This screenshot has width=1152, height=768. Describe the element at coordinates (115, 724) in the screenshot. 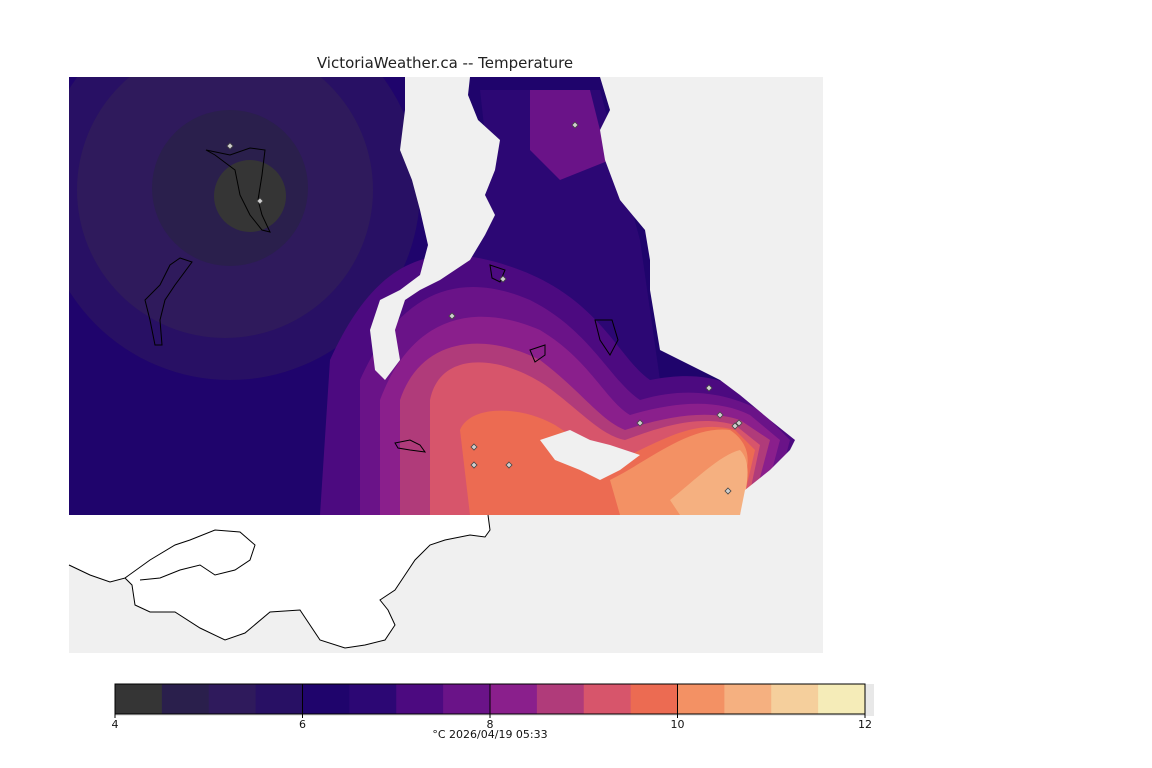

I see `colorbar-tick-label: 4` at that location.